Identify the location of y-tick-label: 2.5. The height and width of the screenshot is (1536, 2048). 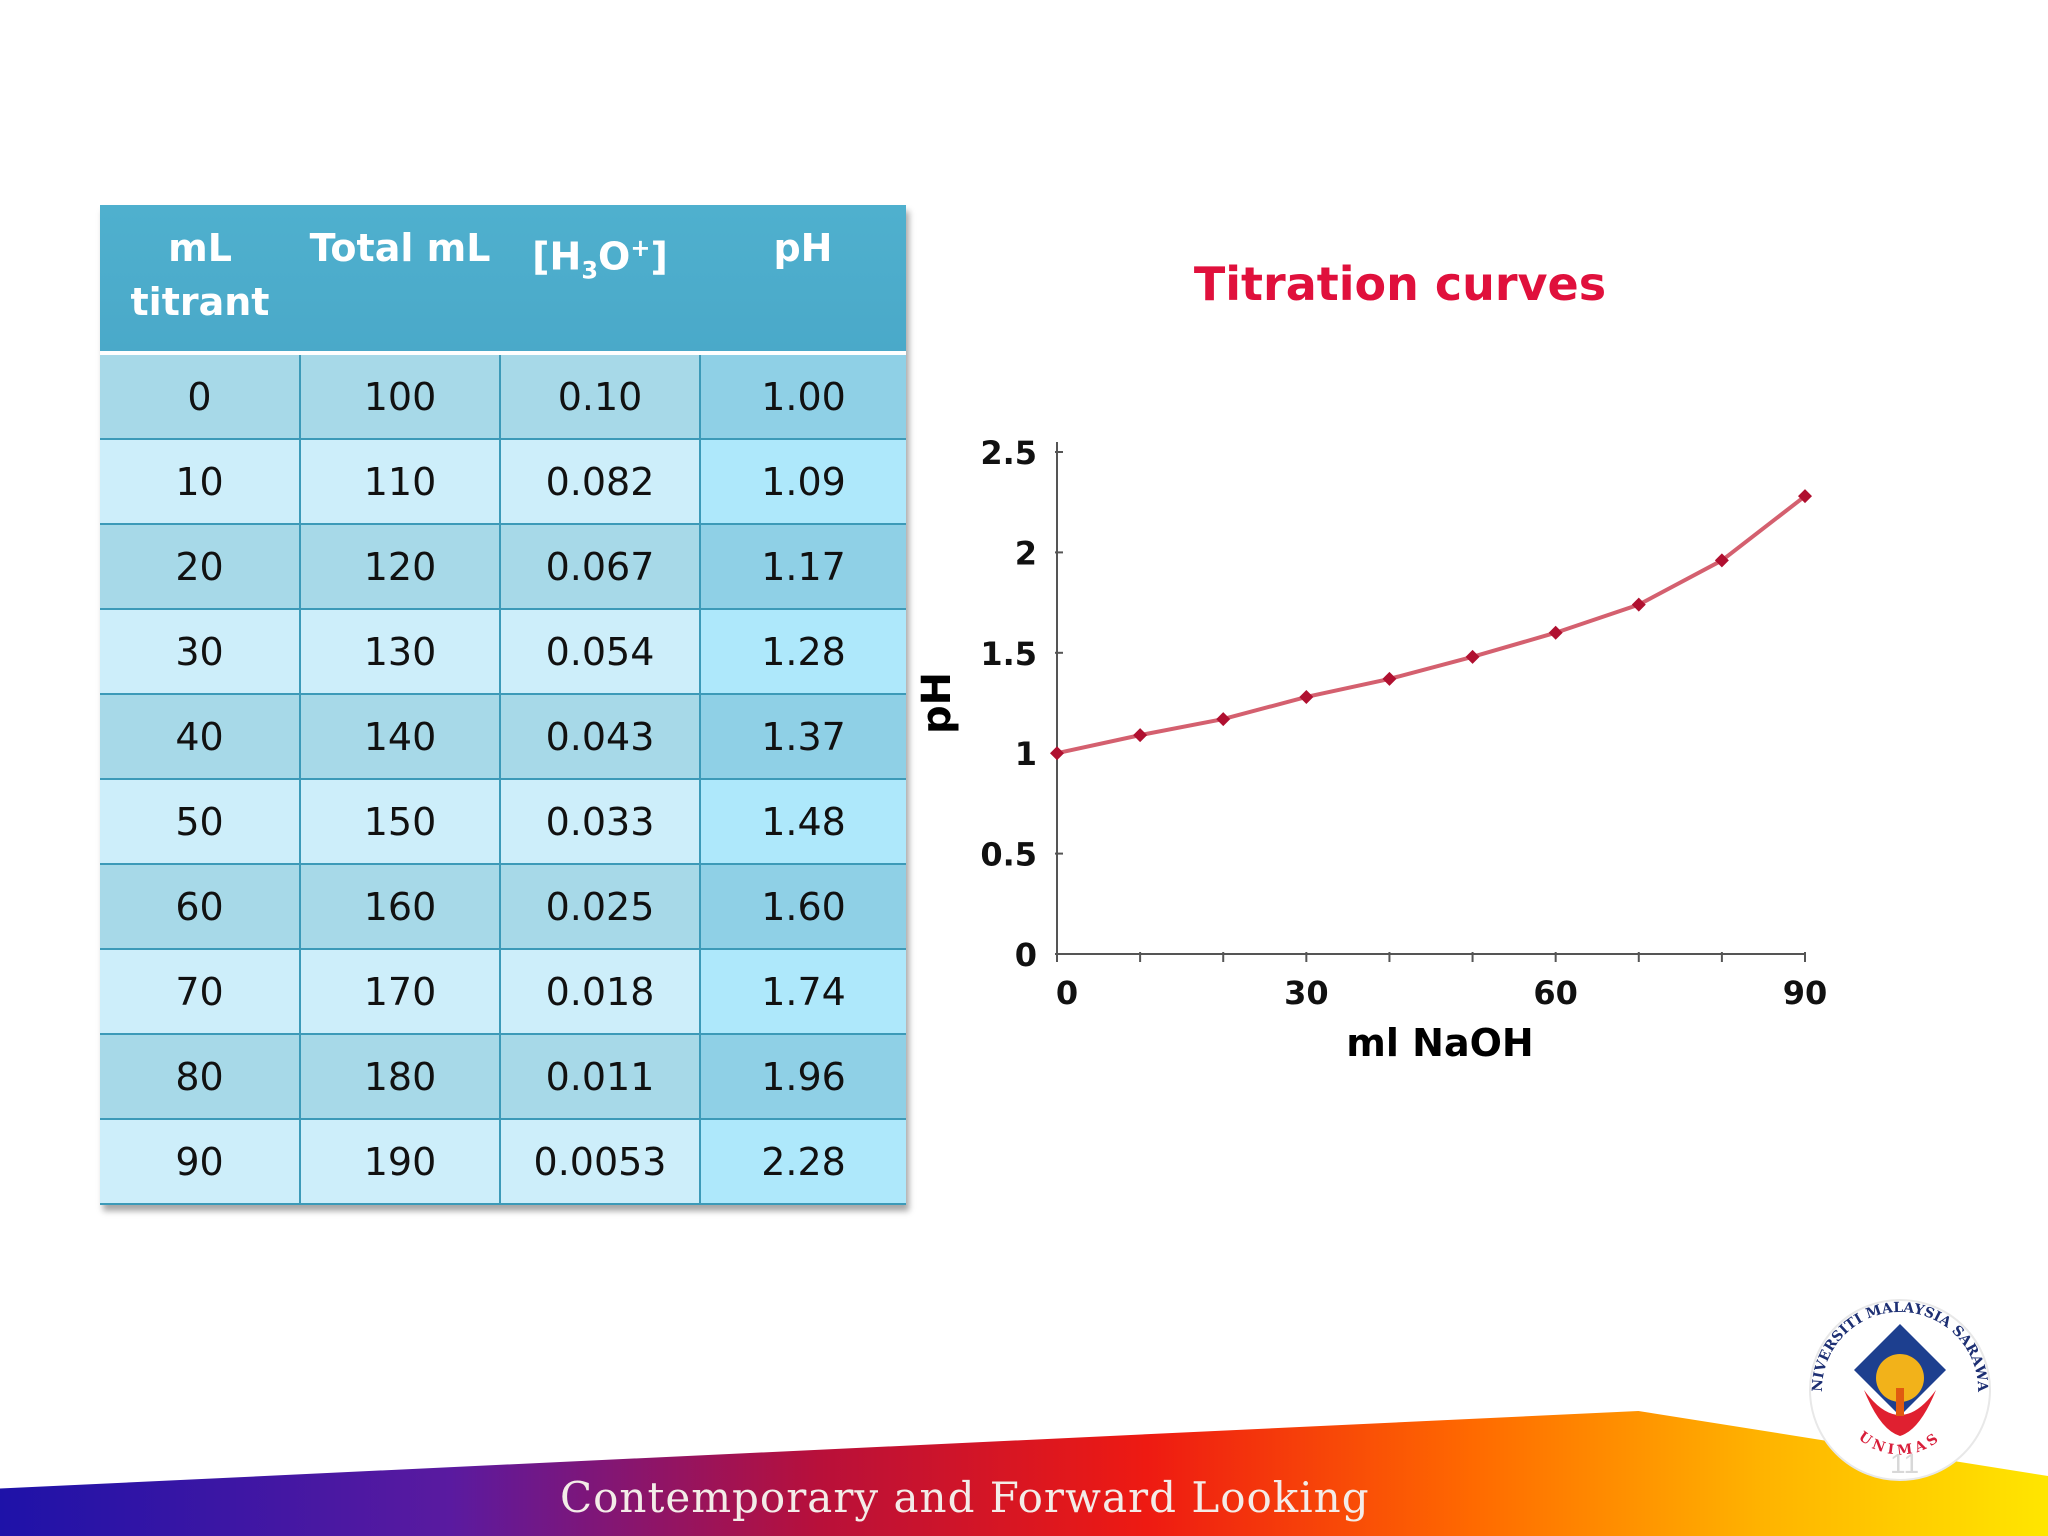
(1008, 453).